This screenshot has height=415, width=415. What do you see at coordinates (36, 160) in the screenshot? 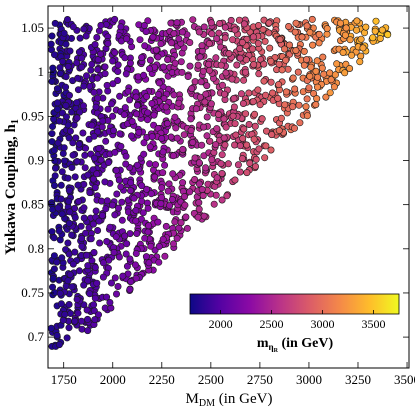
I see `y-tick-label: 0.9` at bounding box center [36, 160].